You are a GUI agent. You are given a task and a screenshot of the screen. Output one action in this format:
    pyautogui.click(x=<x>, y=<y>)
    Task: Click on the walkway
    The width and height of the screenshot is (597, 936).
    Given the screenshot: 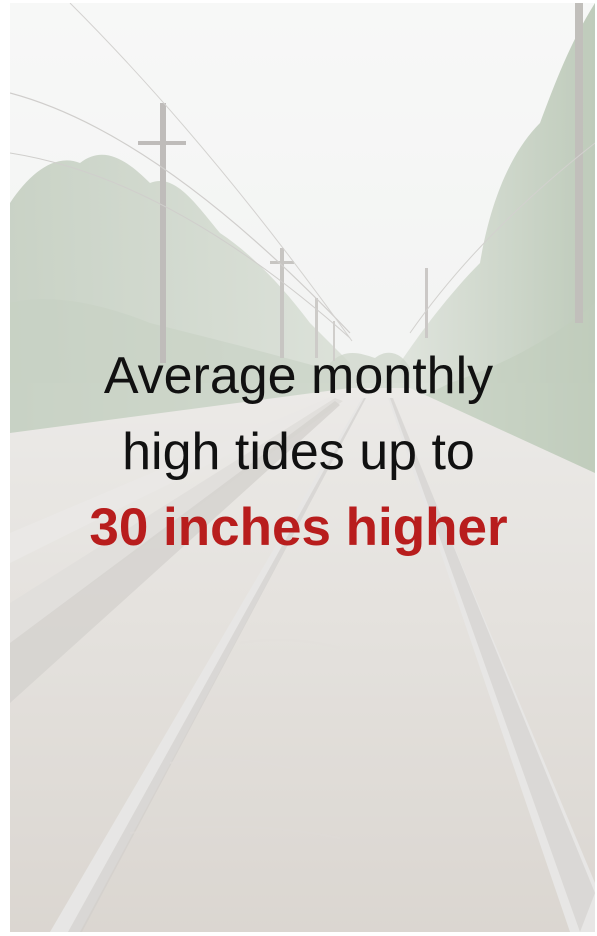 What is the action you would take?
    pyautogui.click(x=179, y=478)
    